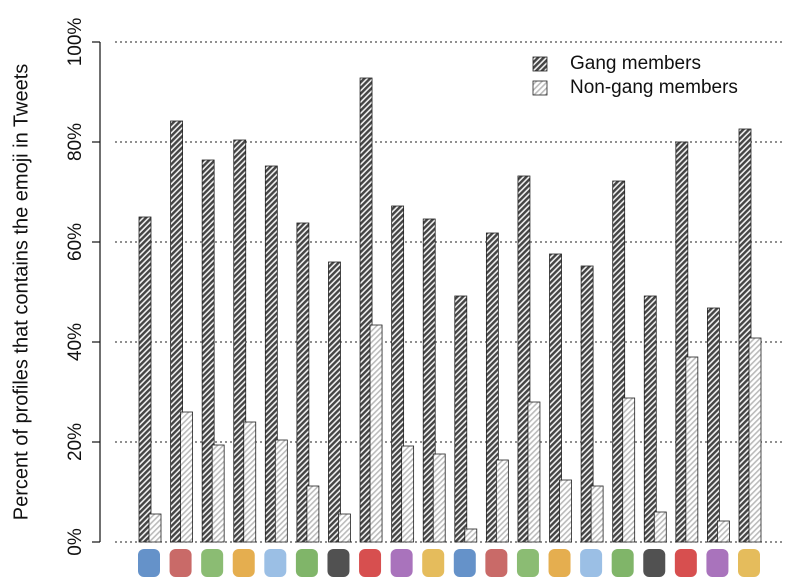  Describe the element at coordinates (75, 142) in the screenshot. I see `y-tick-label: 80%` at that location.